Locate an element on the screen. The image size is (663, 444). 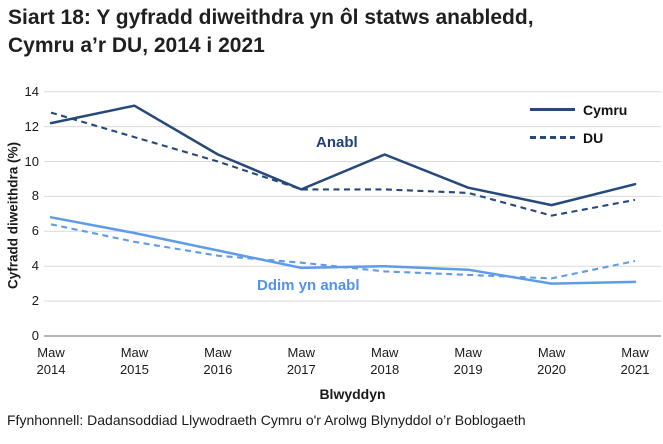
x-tick-label: Maw 2021 is located at coordinates (635, 361).